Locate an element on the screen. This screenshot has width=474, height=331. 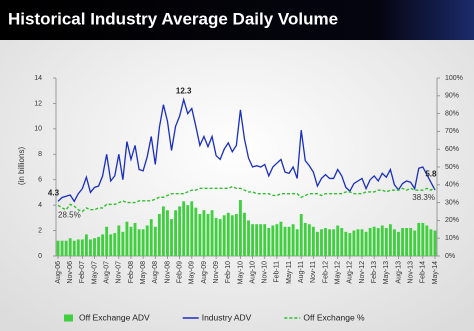
y2-tick-label: 90% is located at coordinates (452, 96).